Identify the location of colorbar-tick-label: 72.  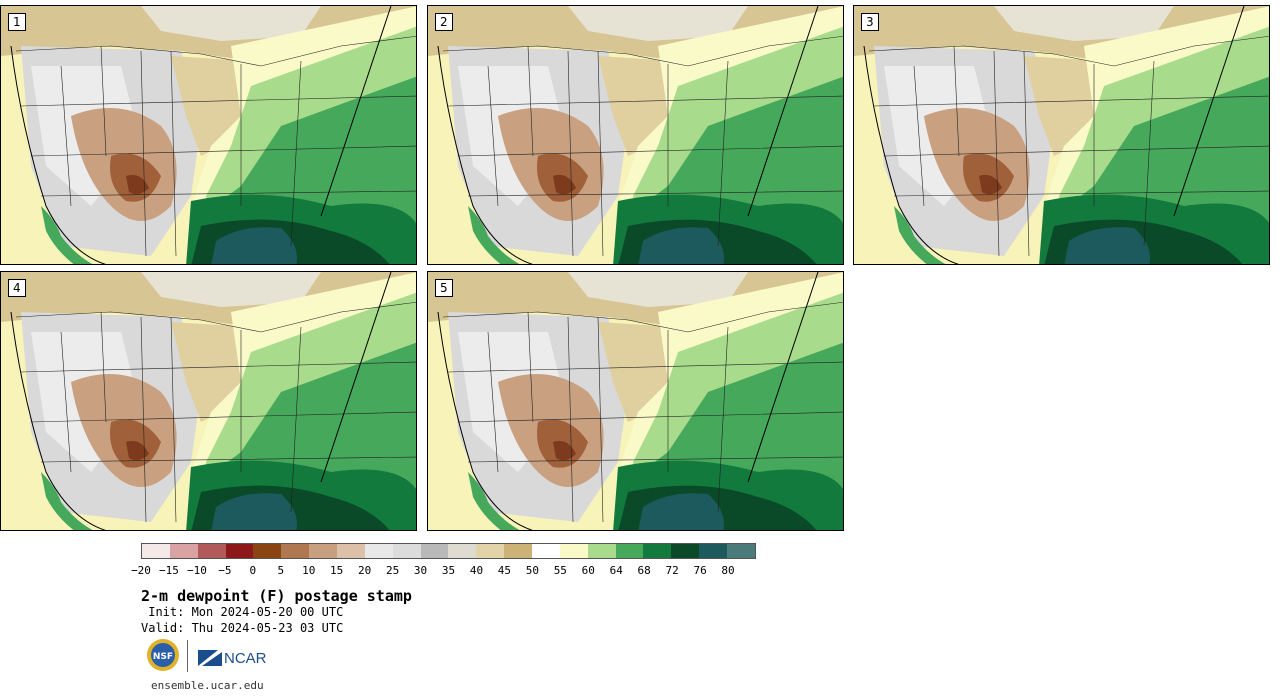
(672, 570).